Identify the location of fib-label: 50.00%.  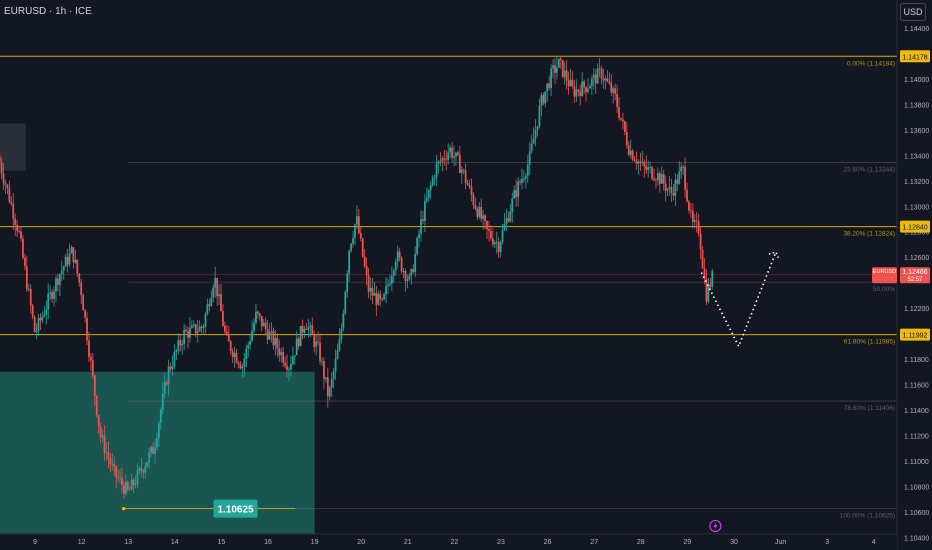
(884, 289).